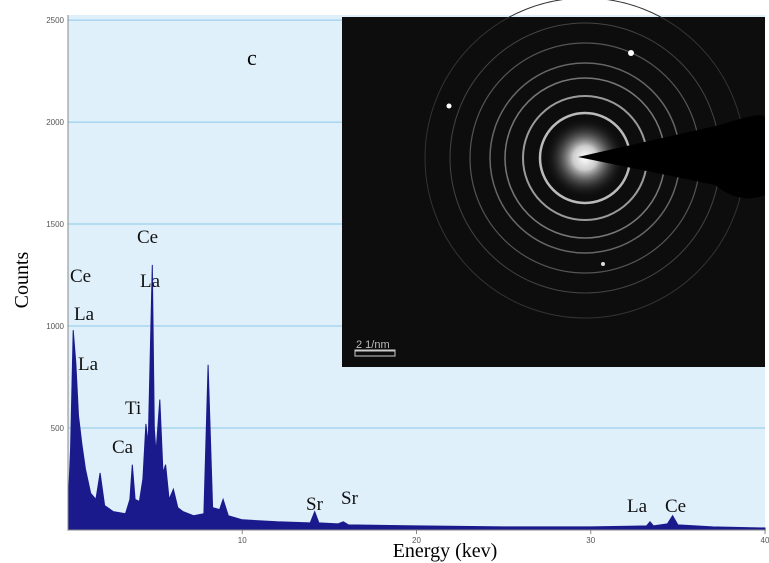  What do you see at coordinates (58, 428) in the screenshot?
I see `y-tick-label: 500` at bounding box center [58, 428].